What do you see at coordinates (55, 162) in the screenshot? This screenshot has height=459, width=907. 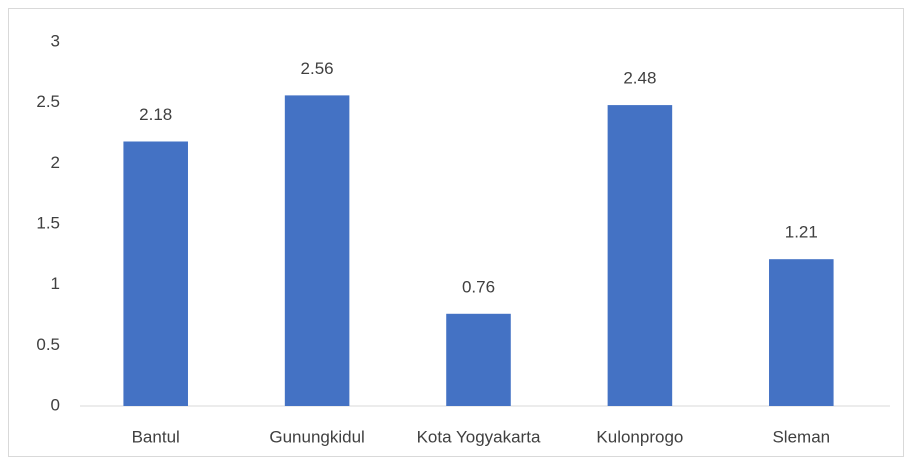 I see `y-tick-label: 2` at bounding box center [55, 162].